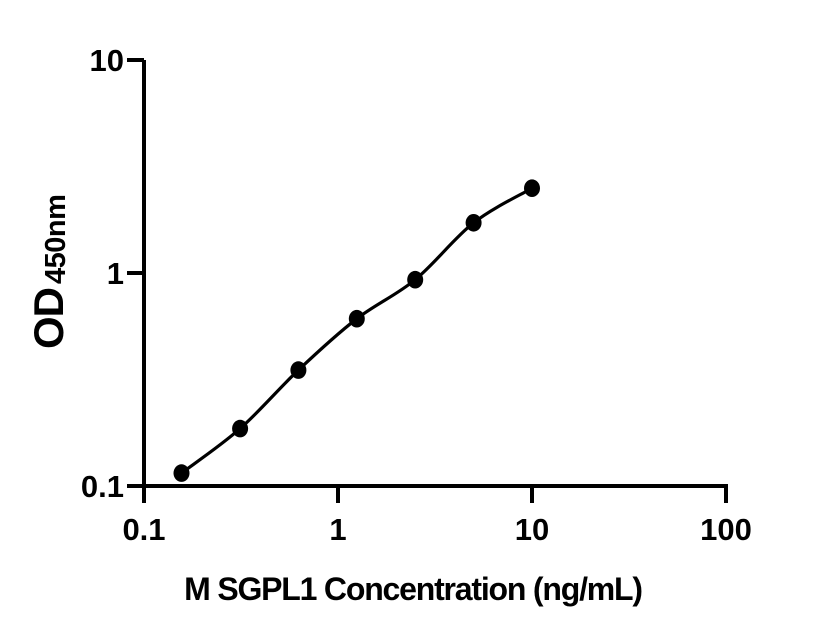 This screenshot has width=816, height=640. What do you see at coordinates (56, 239) in the screenshot?
I see `y-axis-title-subscript: 450nm` at bounding box center [56, 239].